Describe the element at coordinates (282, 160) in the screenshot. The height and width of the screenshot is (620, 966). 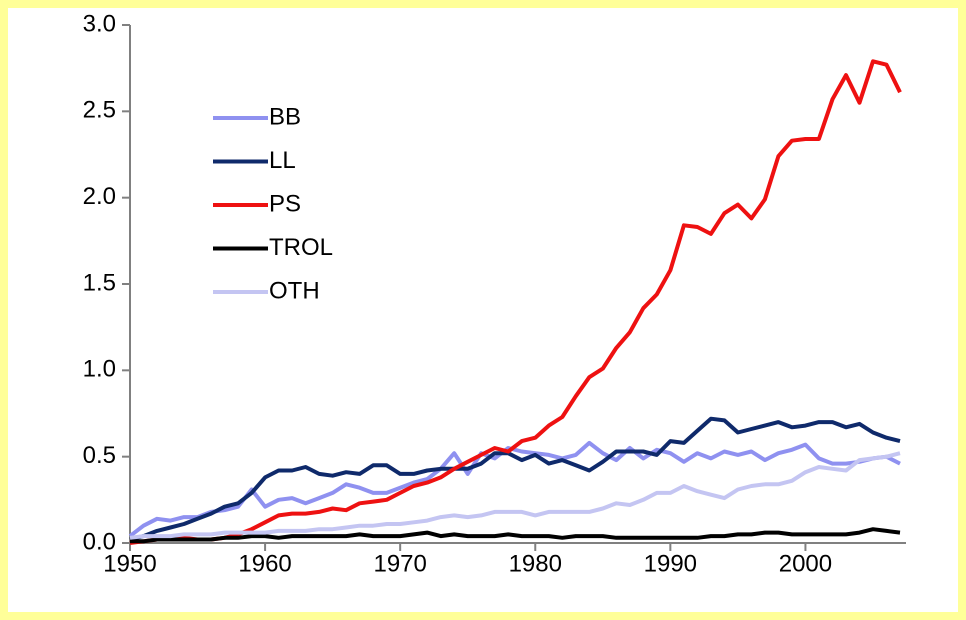
I see `legend-label: LL` at that location.